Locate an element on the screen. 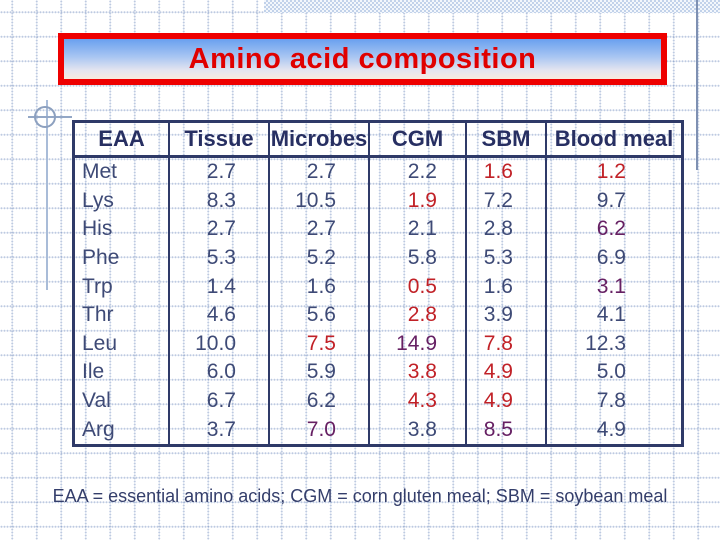  column-header: CGM is located at coordinates (418, 139).